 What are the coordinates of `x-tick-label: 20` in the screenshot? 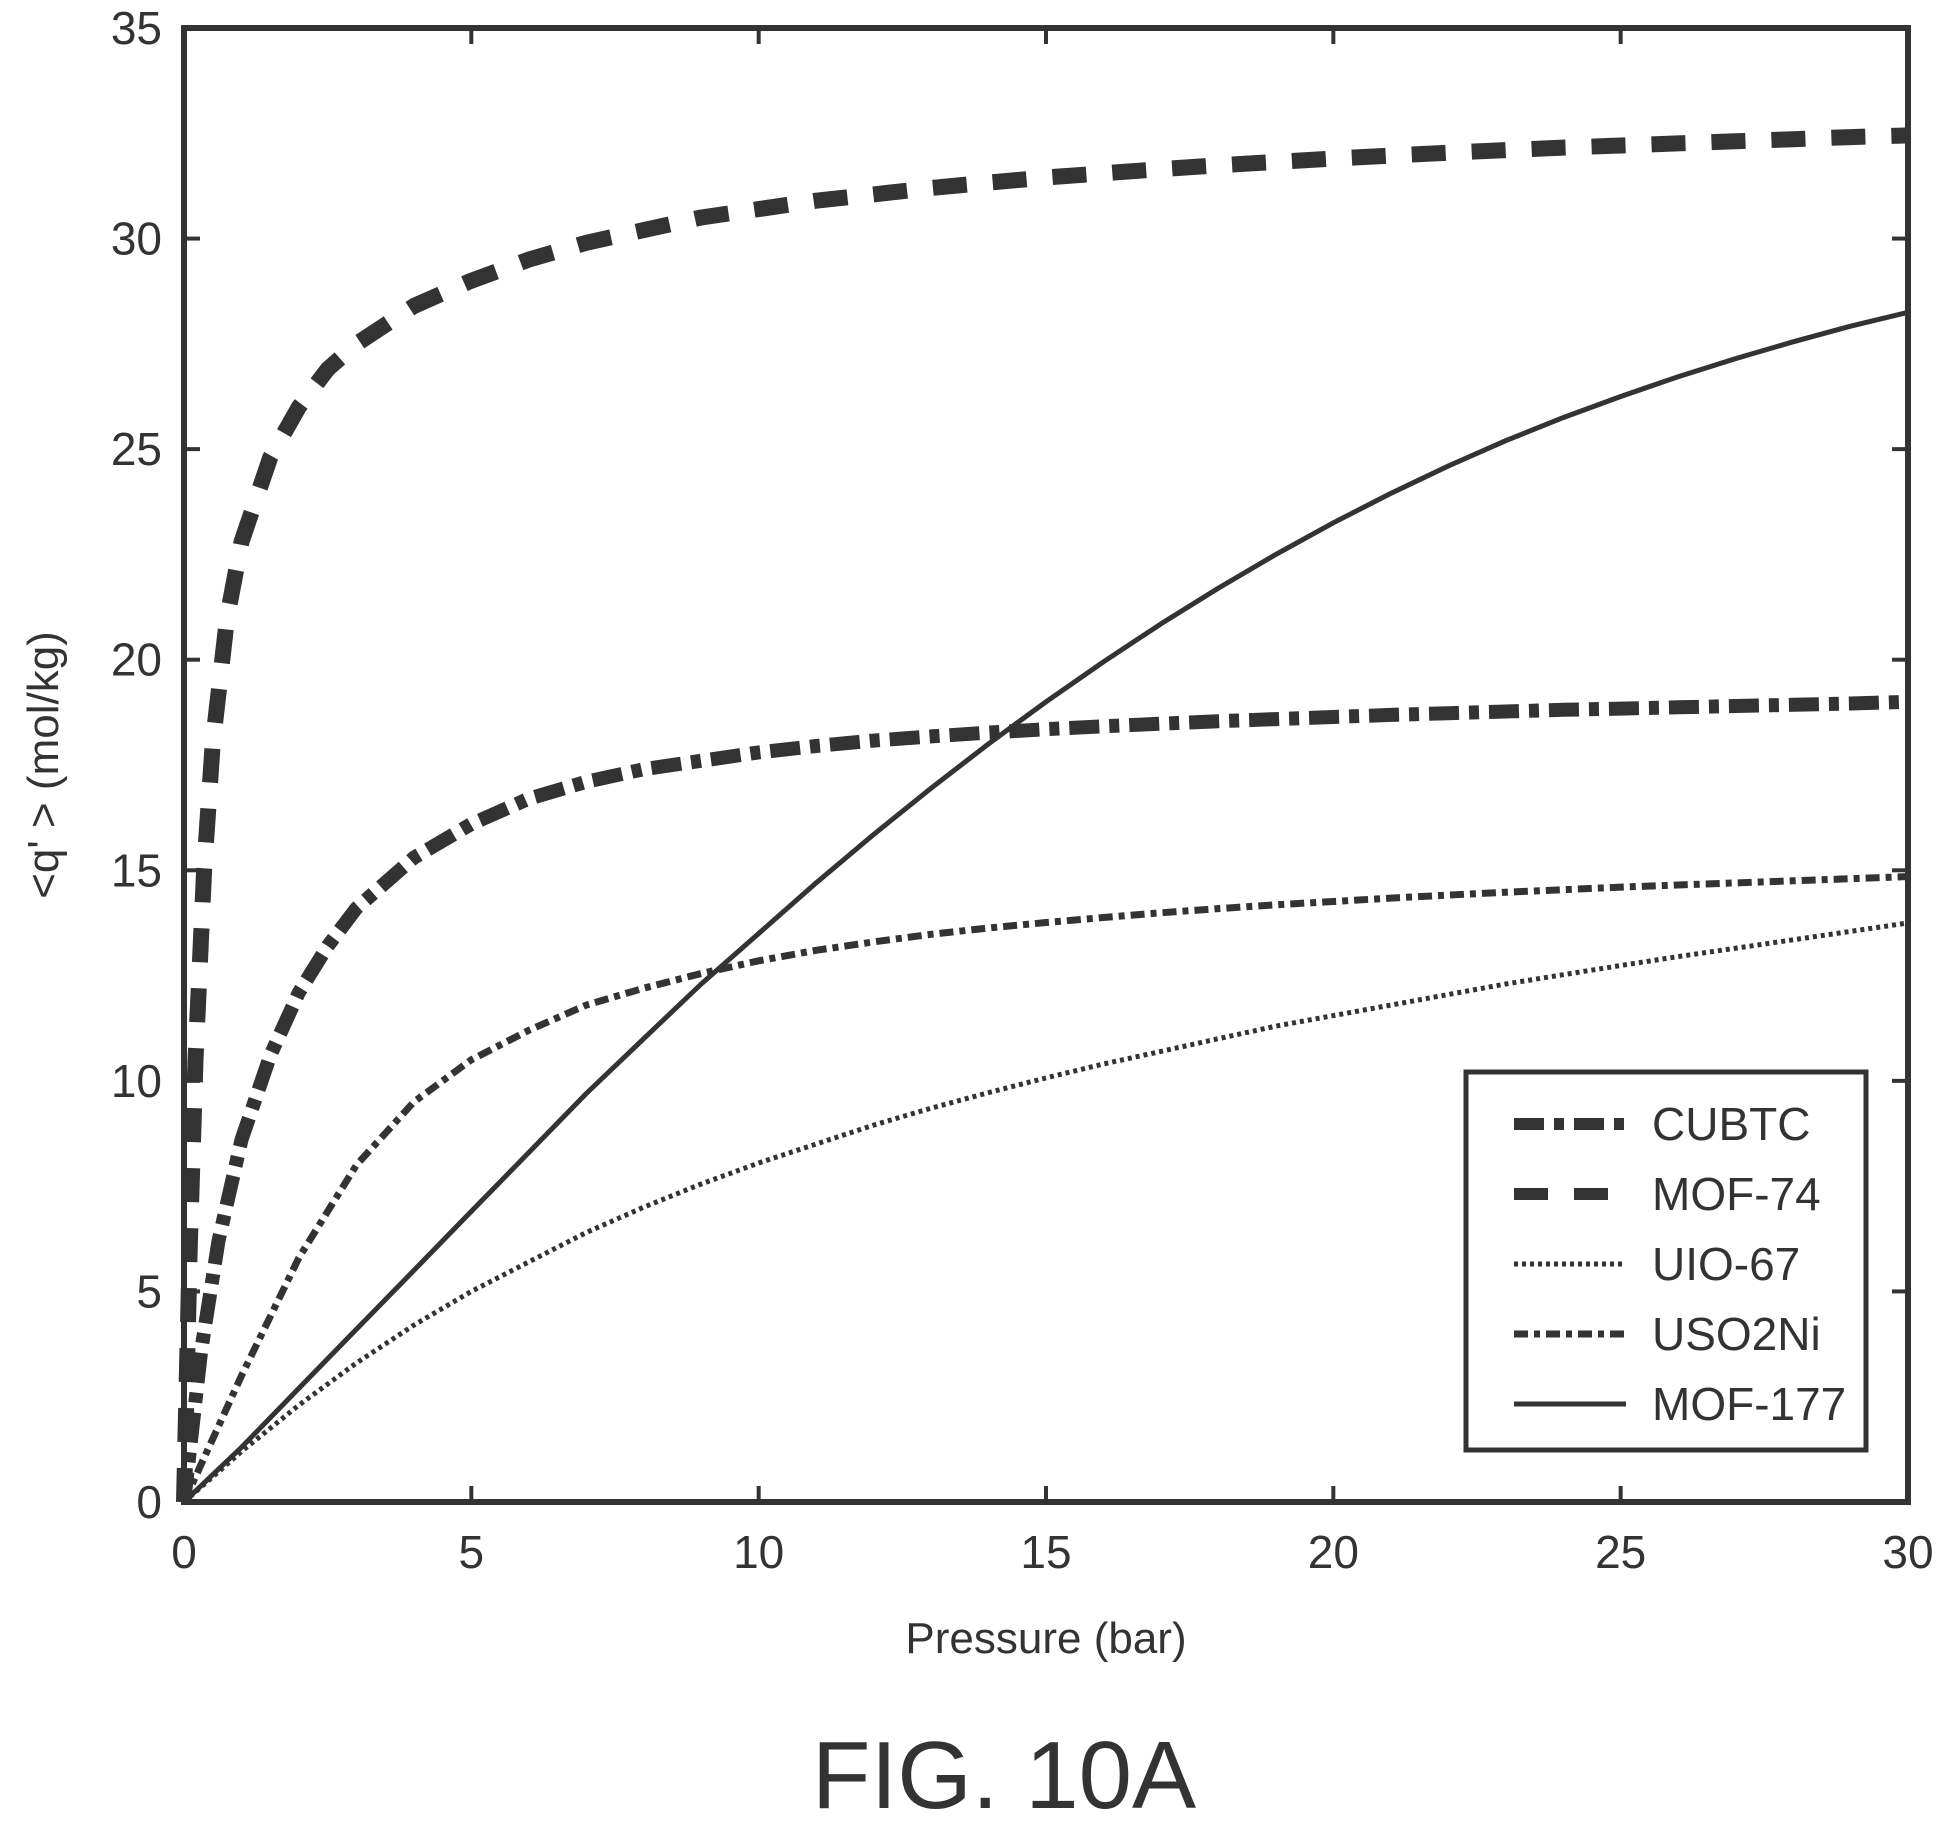 It's located at (1333, 1552).